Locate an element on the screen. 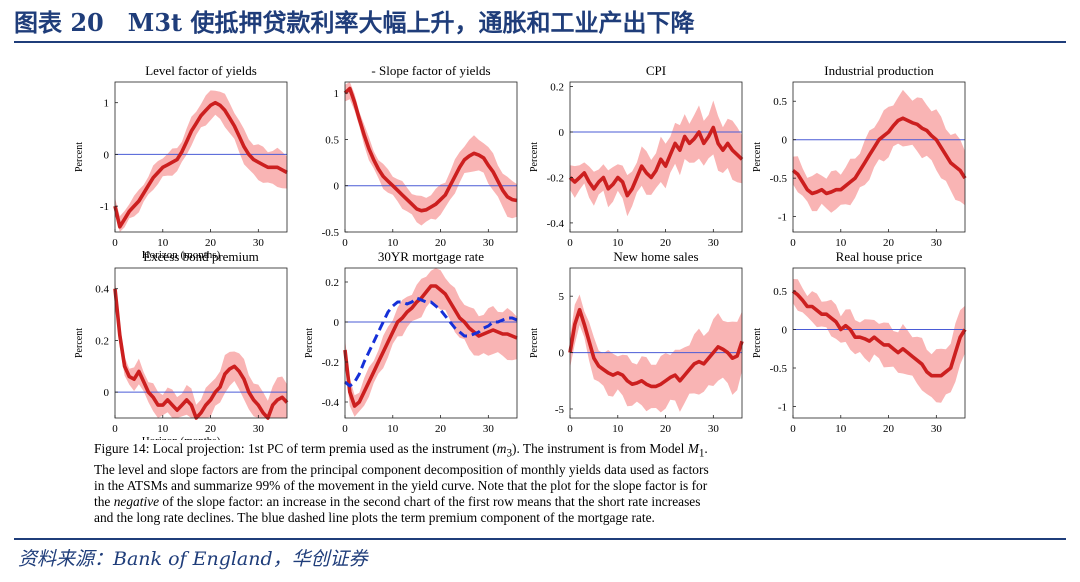  footer-rule is located at coordinates (540, 539).